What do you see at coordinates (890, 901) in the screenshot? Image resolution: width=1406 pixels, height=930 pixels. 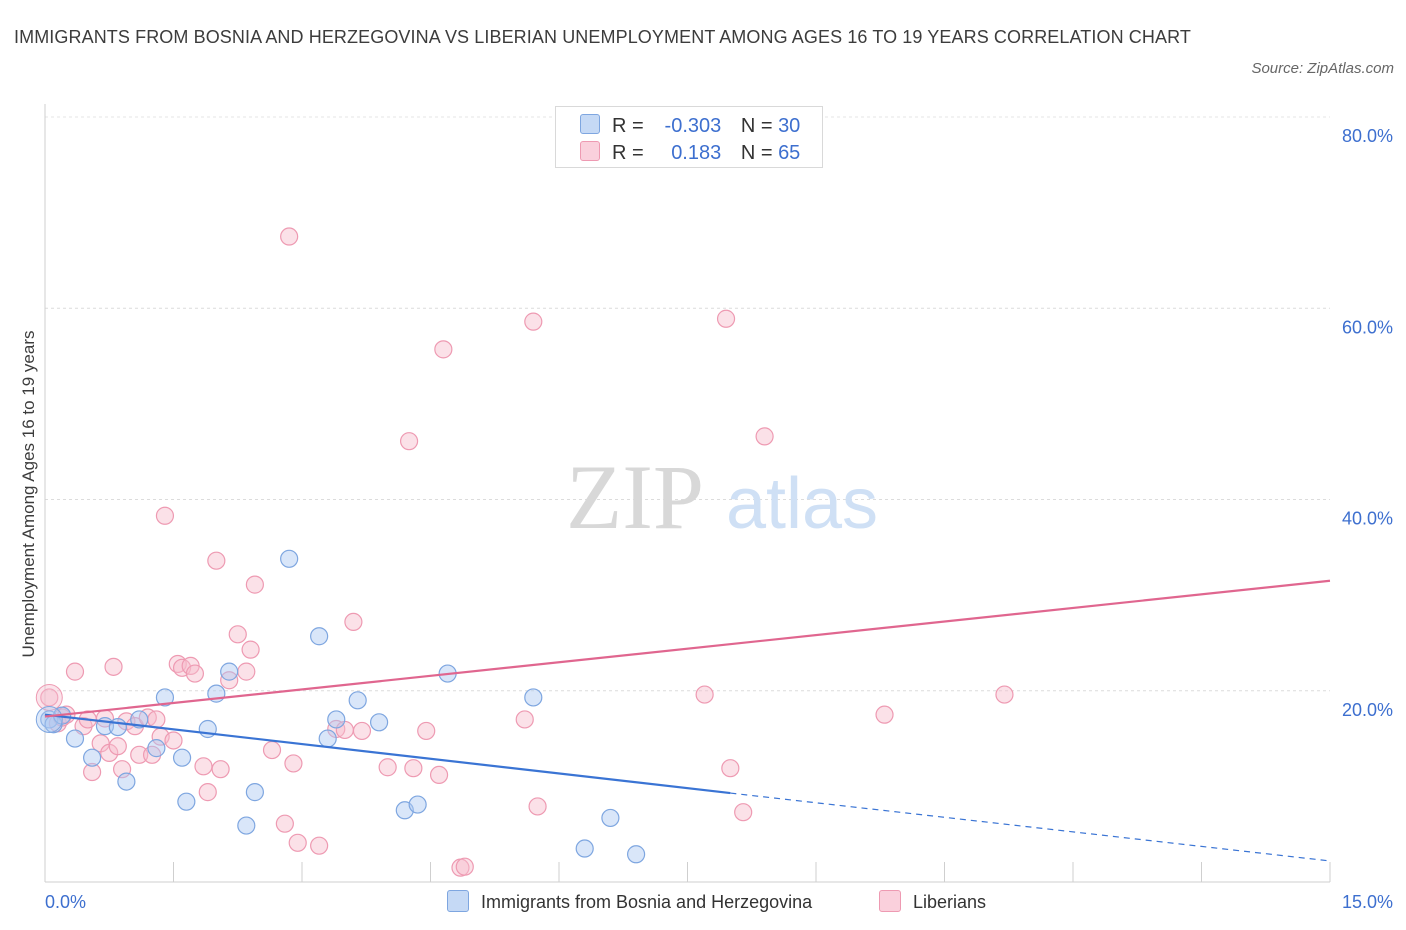 I see `series-swatch-liberians` at bounding box center [890, 901].